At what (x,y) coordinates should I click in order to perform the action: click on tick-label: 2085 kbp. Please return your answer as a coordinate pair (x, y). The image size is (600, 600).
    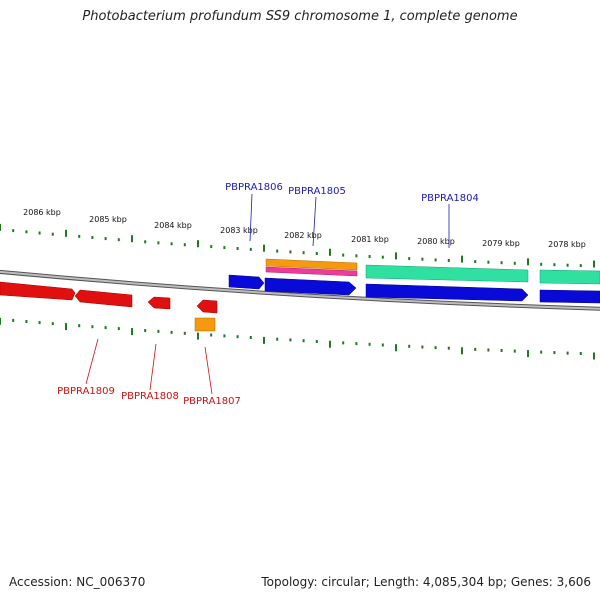
    Looking at the image, I should click on (108, 219).